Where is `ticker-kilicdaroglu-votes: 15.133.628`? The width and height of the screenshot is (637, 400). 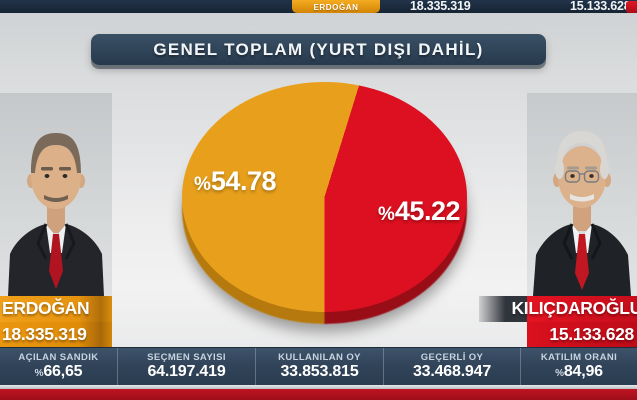 ticker-kilicdaroglu-votes: 15.133.628 is located at coordinates (600, 6).